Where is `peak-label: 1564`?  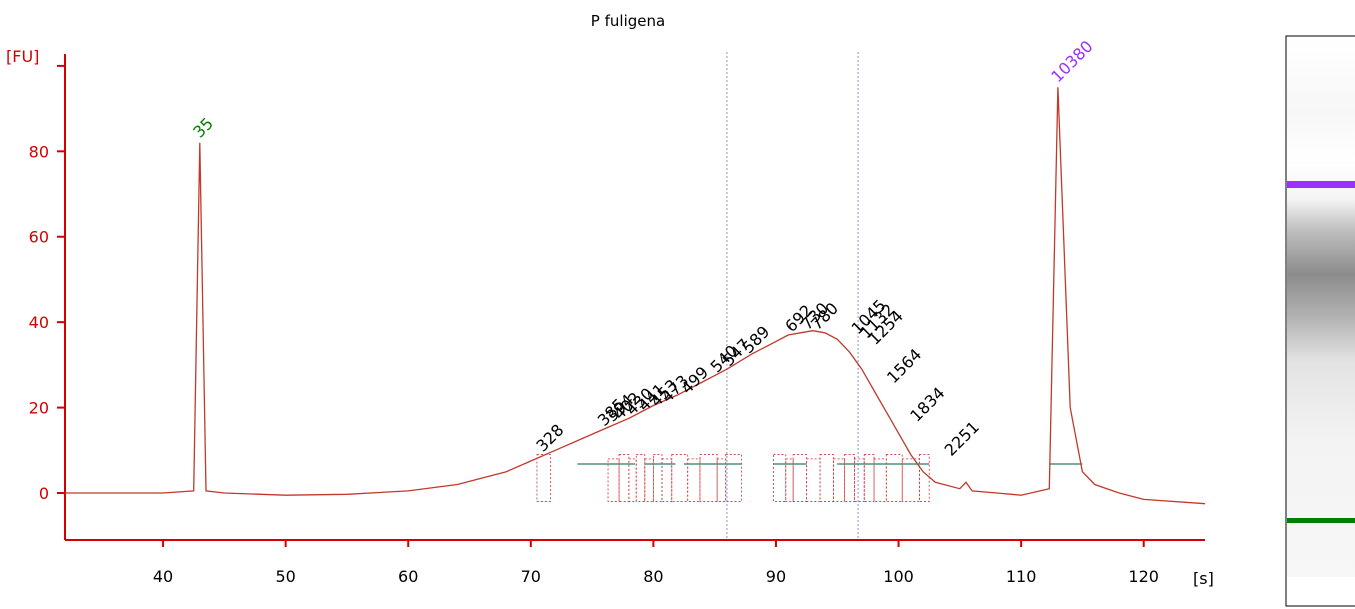 peak-label: 1564 is located at coordinates (904, 366).